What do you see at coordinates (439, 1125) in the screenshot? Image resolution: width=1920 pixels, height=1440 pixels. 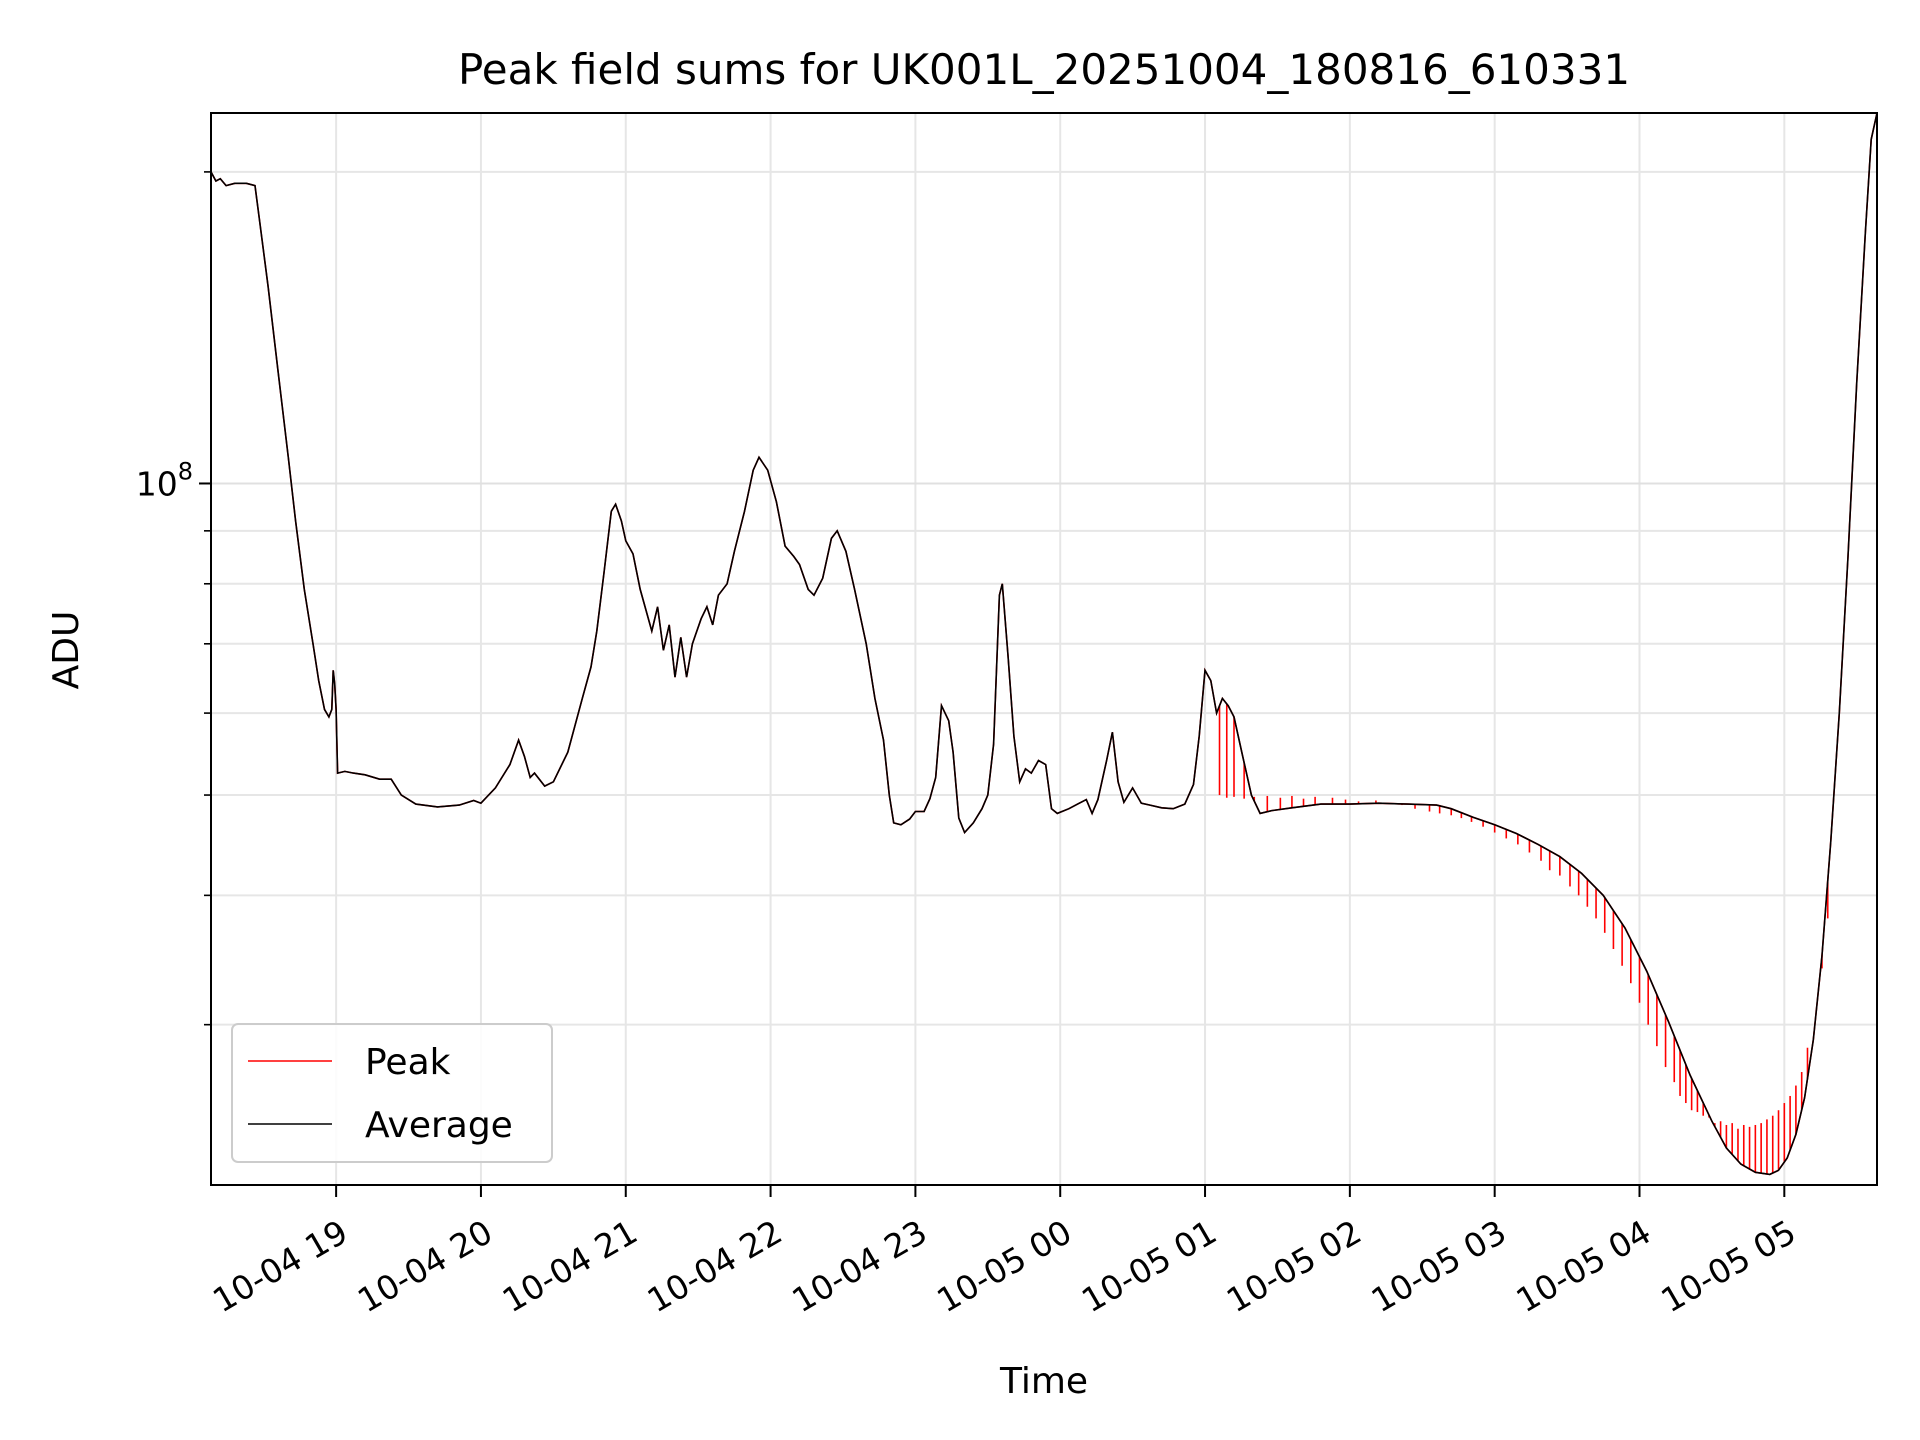 I see `legend-average-label: Average` at bounding box center [439, 1125].